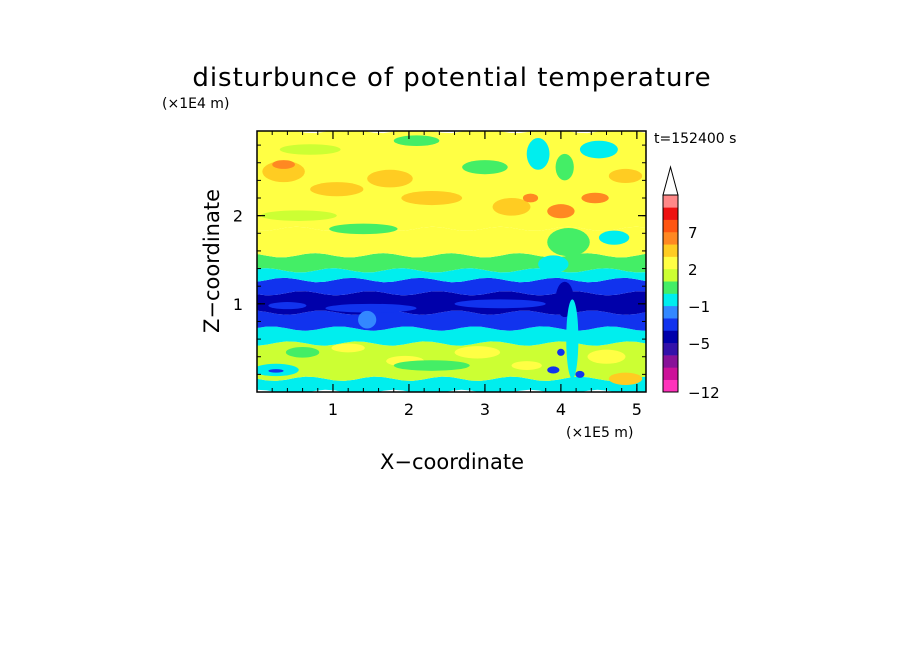  I want to click on x-tick-label: 5, so click(637, 409).